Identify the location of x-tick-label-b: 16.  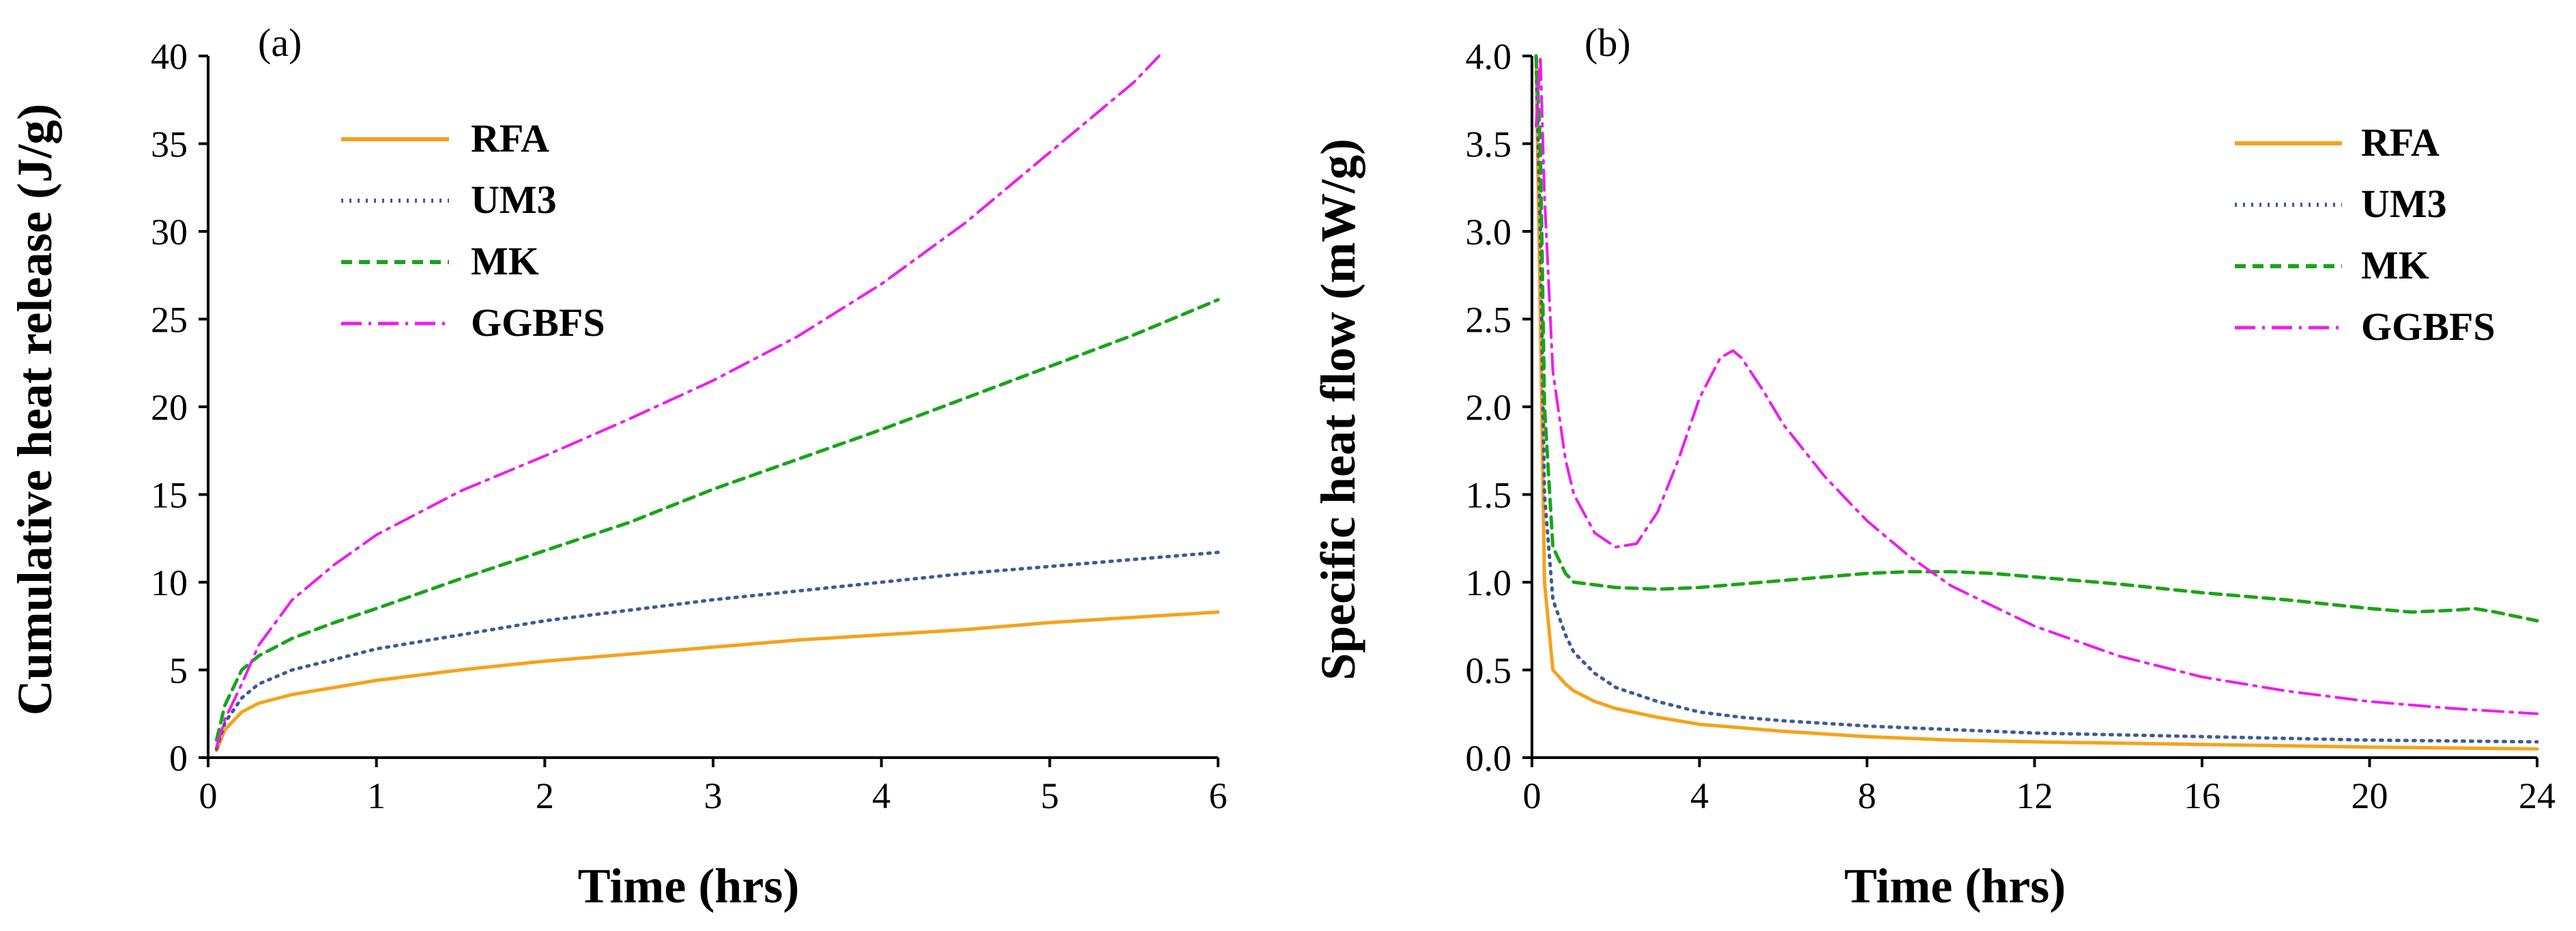
(2202, 795).